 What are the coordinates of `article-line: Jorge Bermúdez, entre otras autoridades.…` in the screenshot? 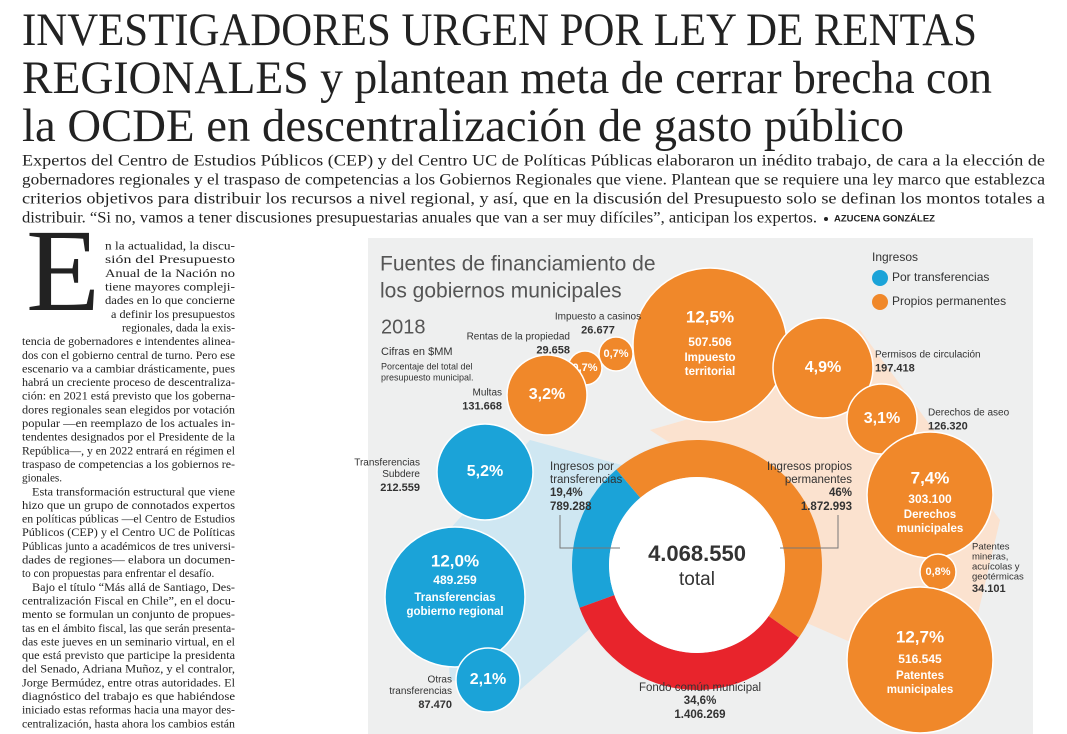 It's located at (128, 683).